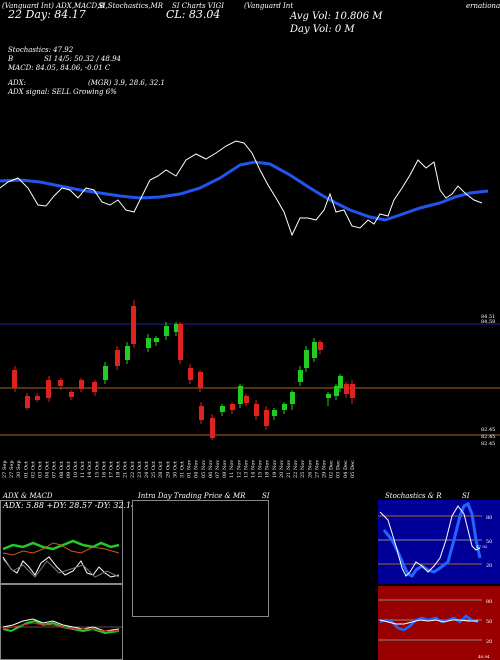 The image size is (500, 660). I want to click on date-label: 12 Nov, so click(239, 469).